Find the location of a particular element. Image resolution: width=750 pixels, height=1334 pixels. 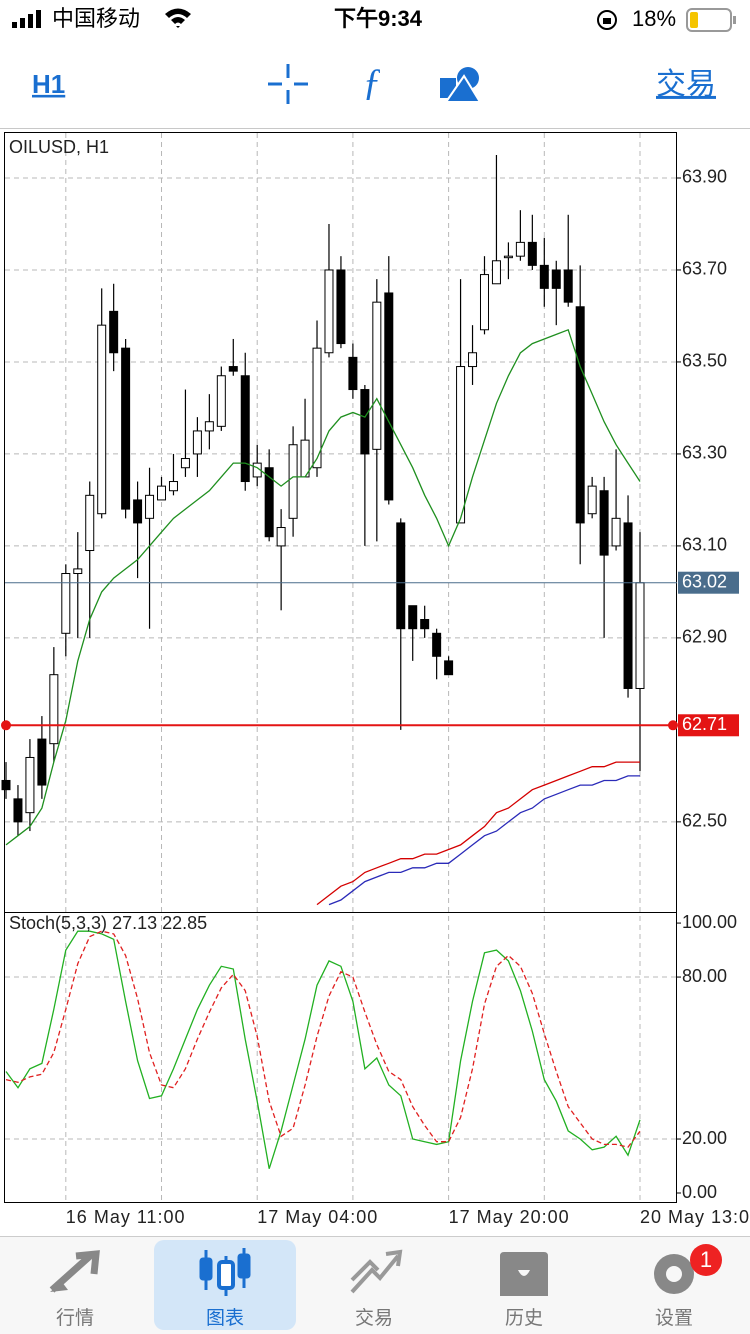

trade-button: 交易 is located at coordinates (686, 84).